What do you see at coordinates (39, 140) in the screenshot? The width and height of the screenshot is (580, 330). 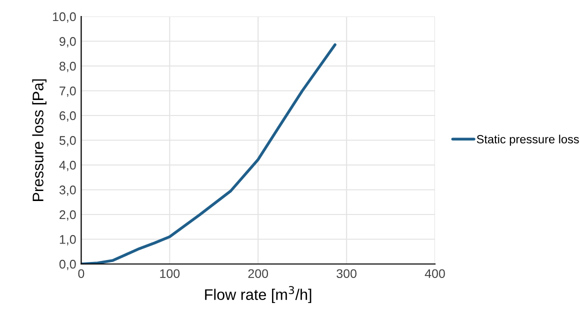 I see `y-axis-title: Pressure loss [Pa]` at bounding box center [39, 140].